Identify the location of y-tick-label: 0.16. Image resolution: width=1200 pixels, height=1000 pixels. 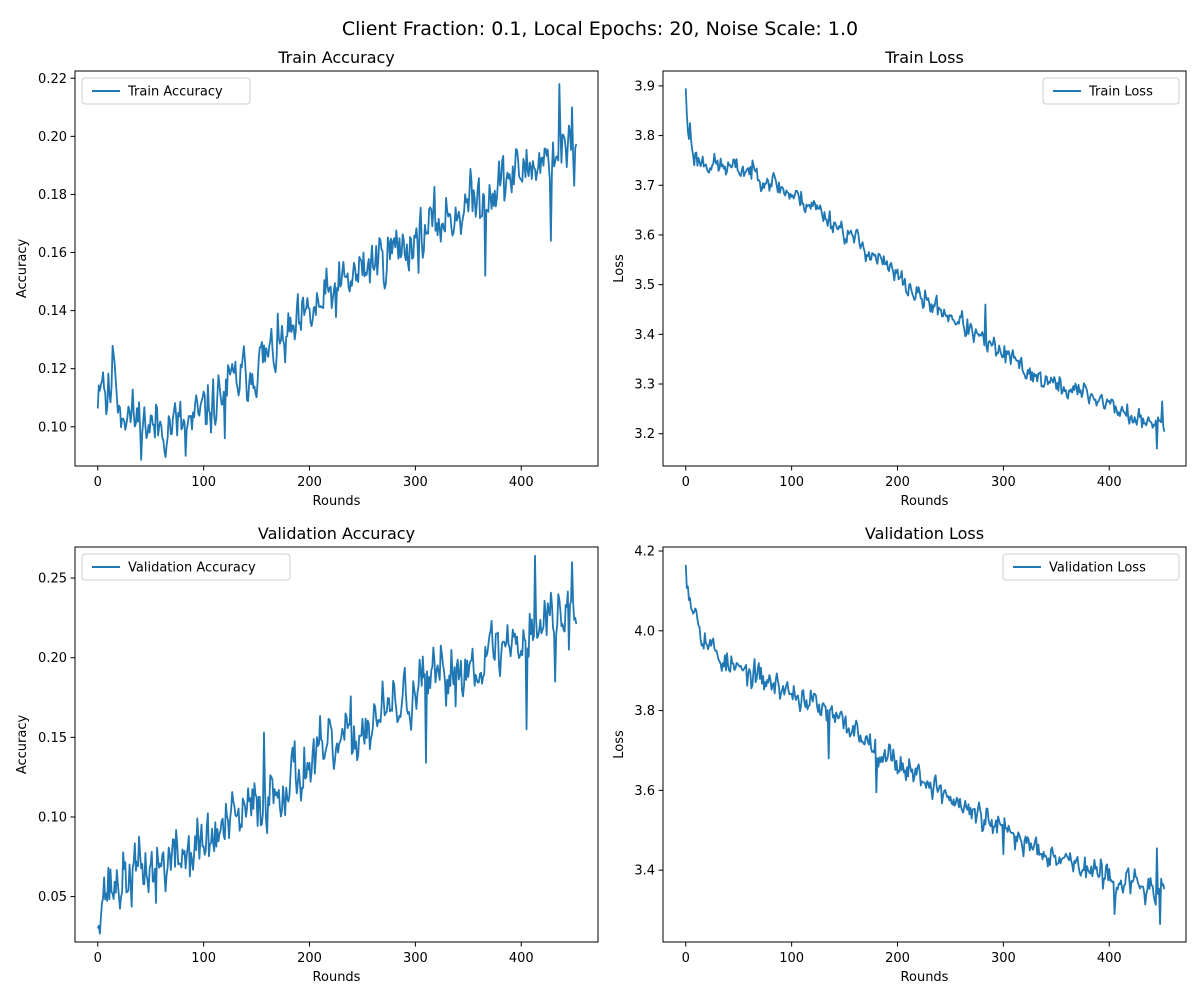
(52, 253).